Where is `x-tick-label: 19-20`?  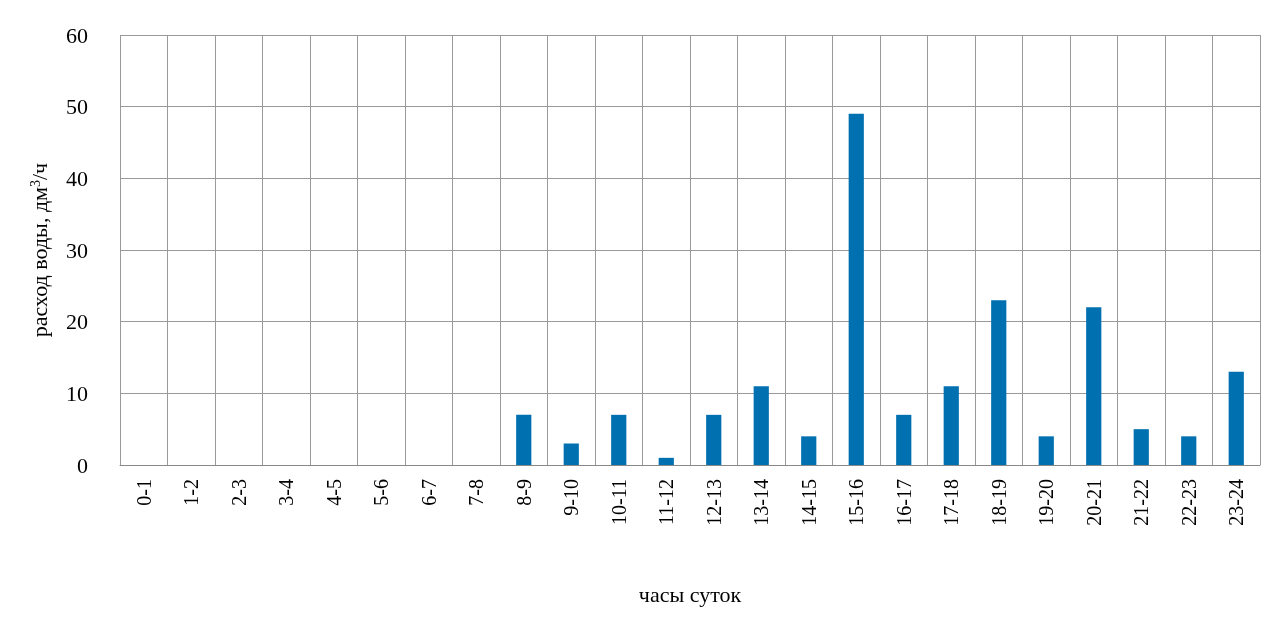
x-tick-label: 19-20 is located at coordinates (1046, 502).